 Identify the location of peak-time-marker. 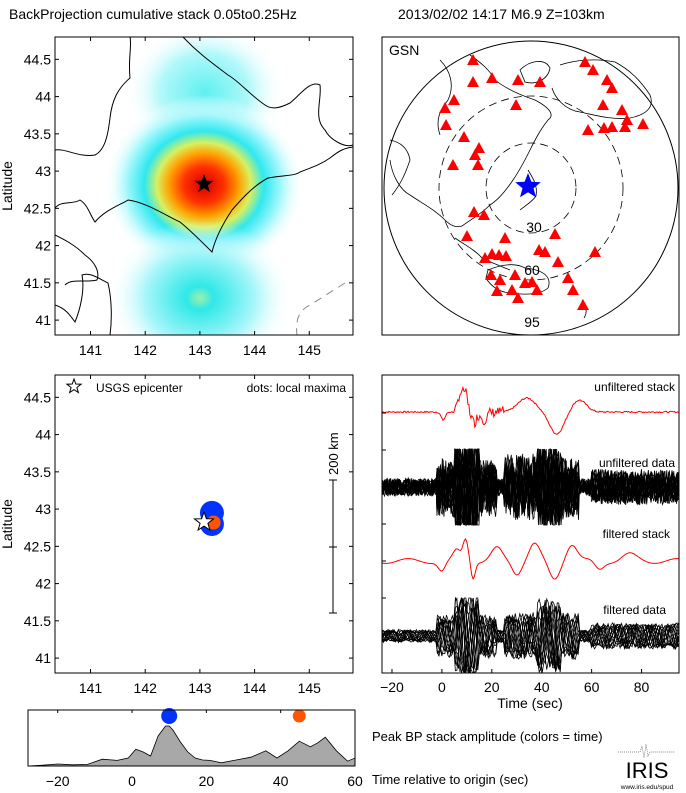
(169, 716).